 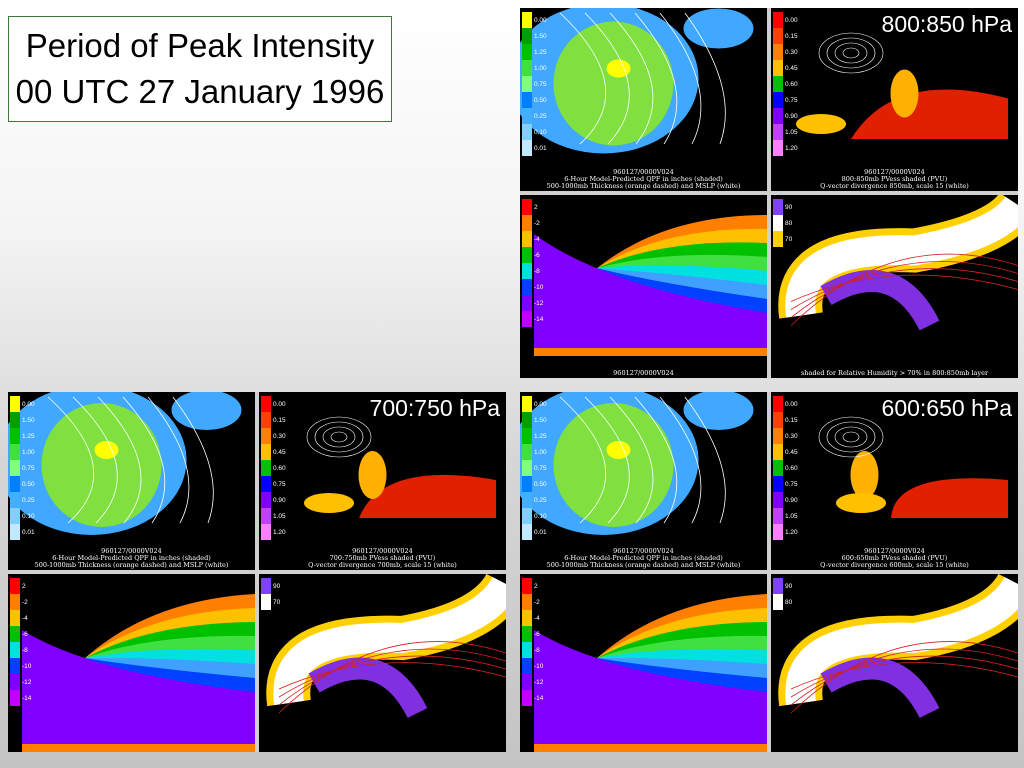 What do you see at coordinates (540, 516) in the screenshot?
I see `colorbar-label: 0.10` at bounding box center [540, 516].